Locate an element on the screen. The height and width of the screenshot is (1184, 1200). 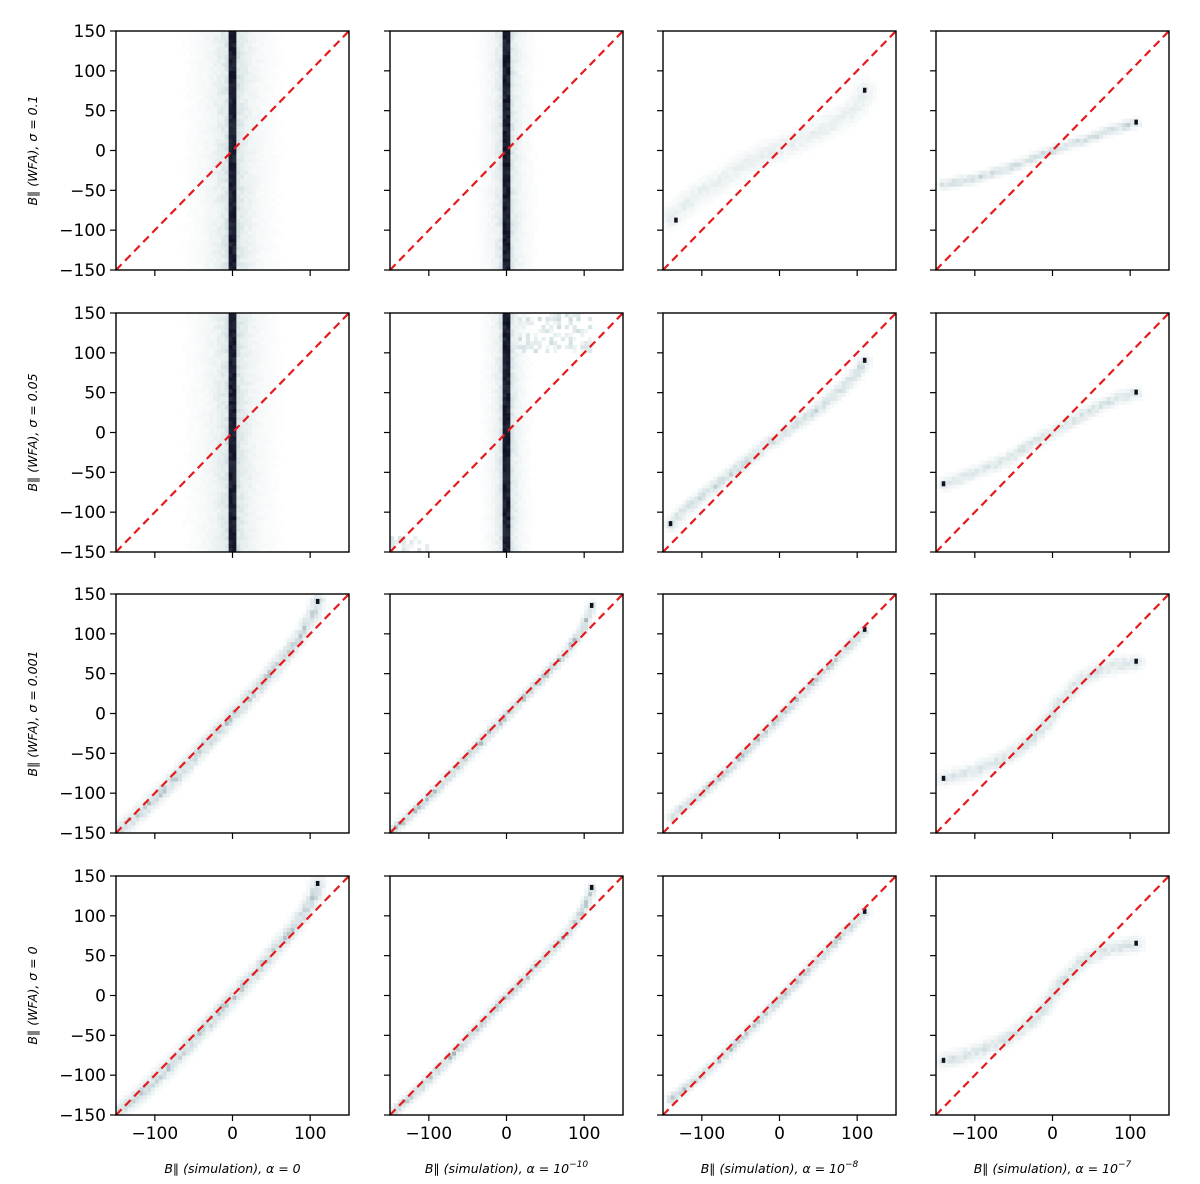
y-tick-label: 0 is located at coordinates (100, 152).